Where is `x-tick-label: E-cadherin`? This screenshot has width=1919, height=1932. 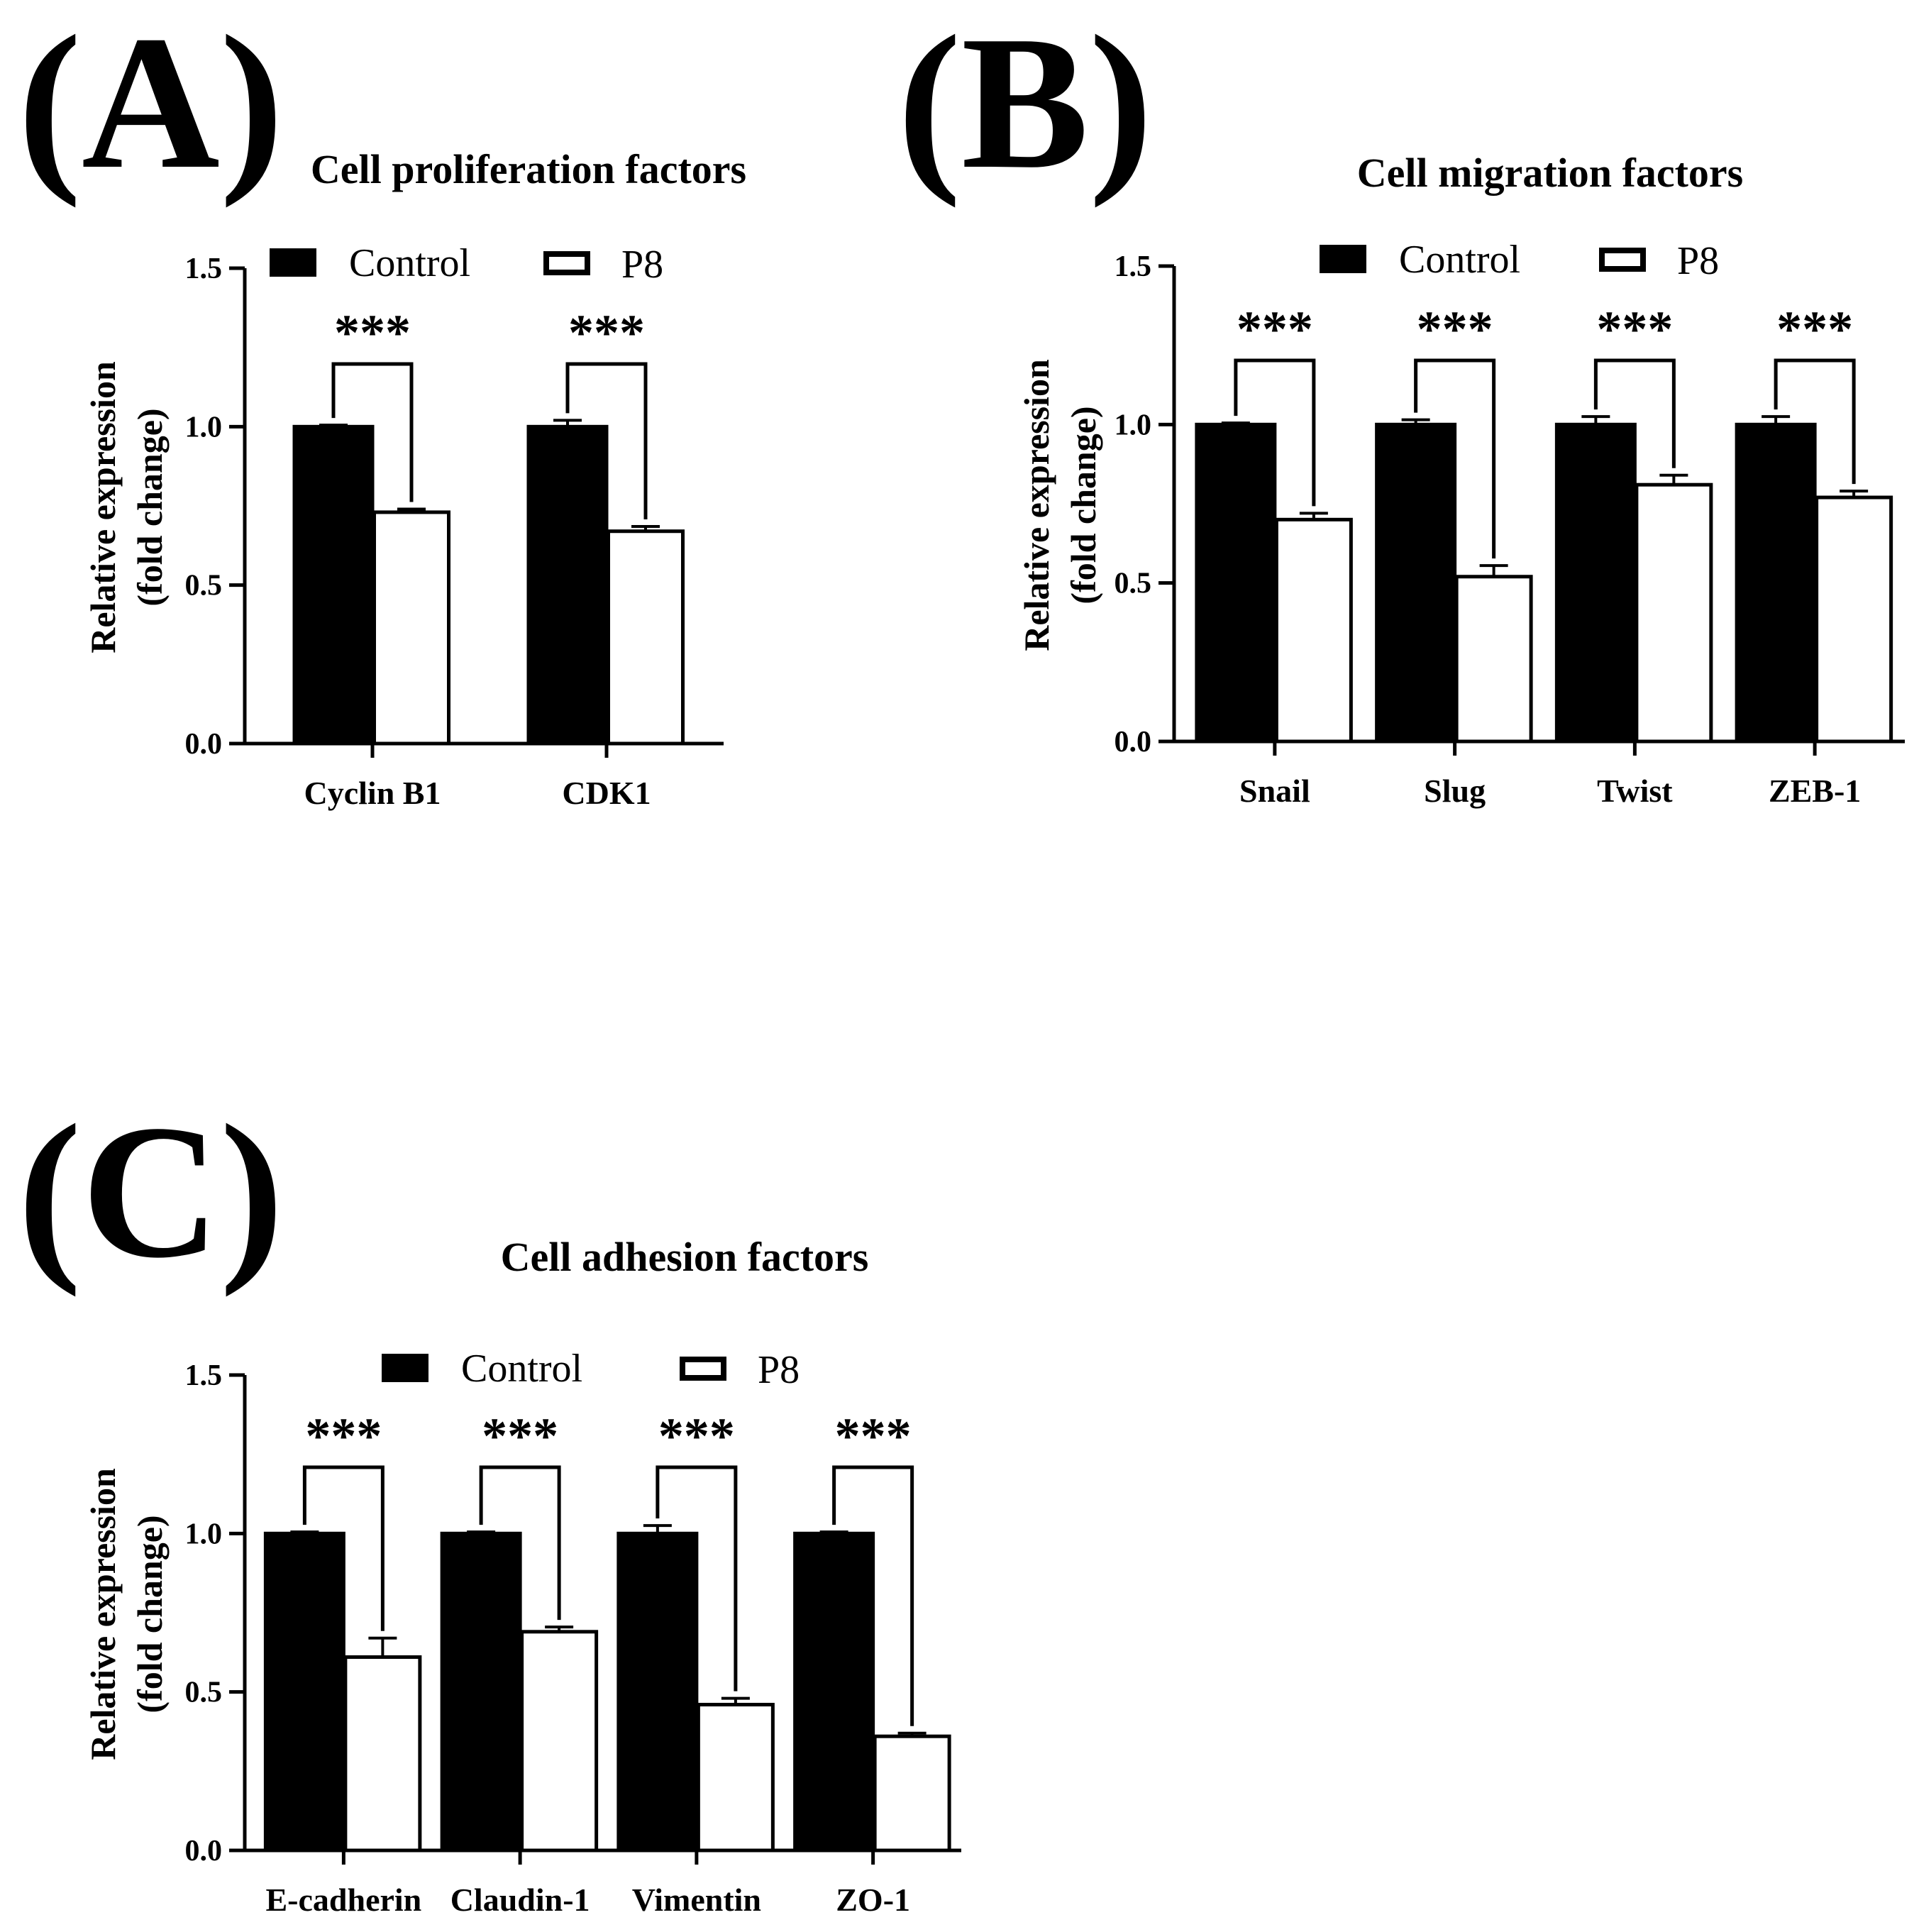
x-tick-label: E-cadherin is located at coordinates (343, 1900).